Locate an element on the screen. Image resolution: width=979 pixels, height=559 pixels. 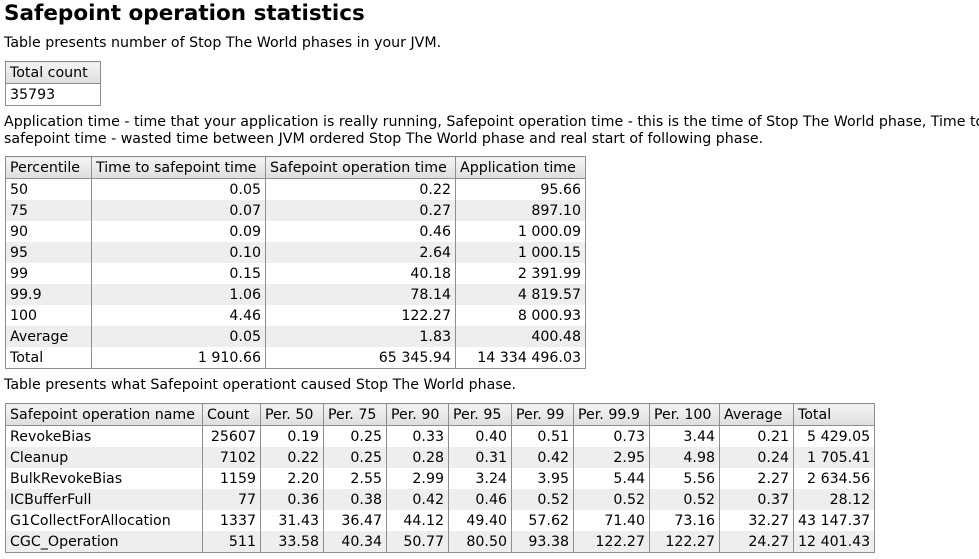
table-row: Total 1 910.66 65 345.94 14 334 496.03 is located at coordinates (295, 358).